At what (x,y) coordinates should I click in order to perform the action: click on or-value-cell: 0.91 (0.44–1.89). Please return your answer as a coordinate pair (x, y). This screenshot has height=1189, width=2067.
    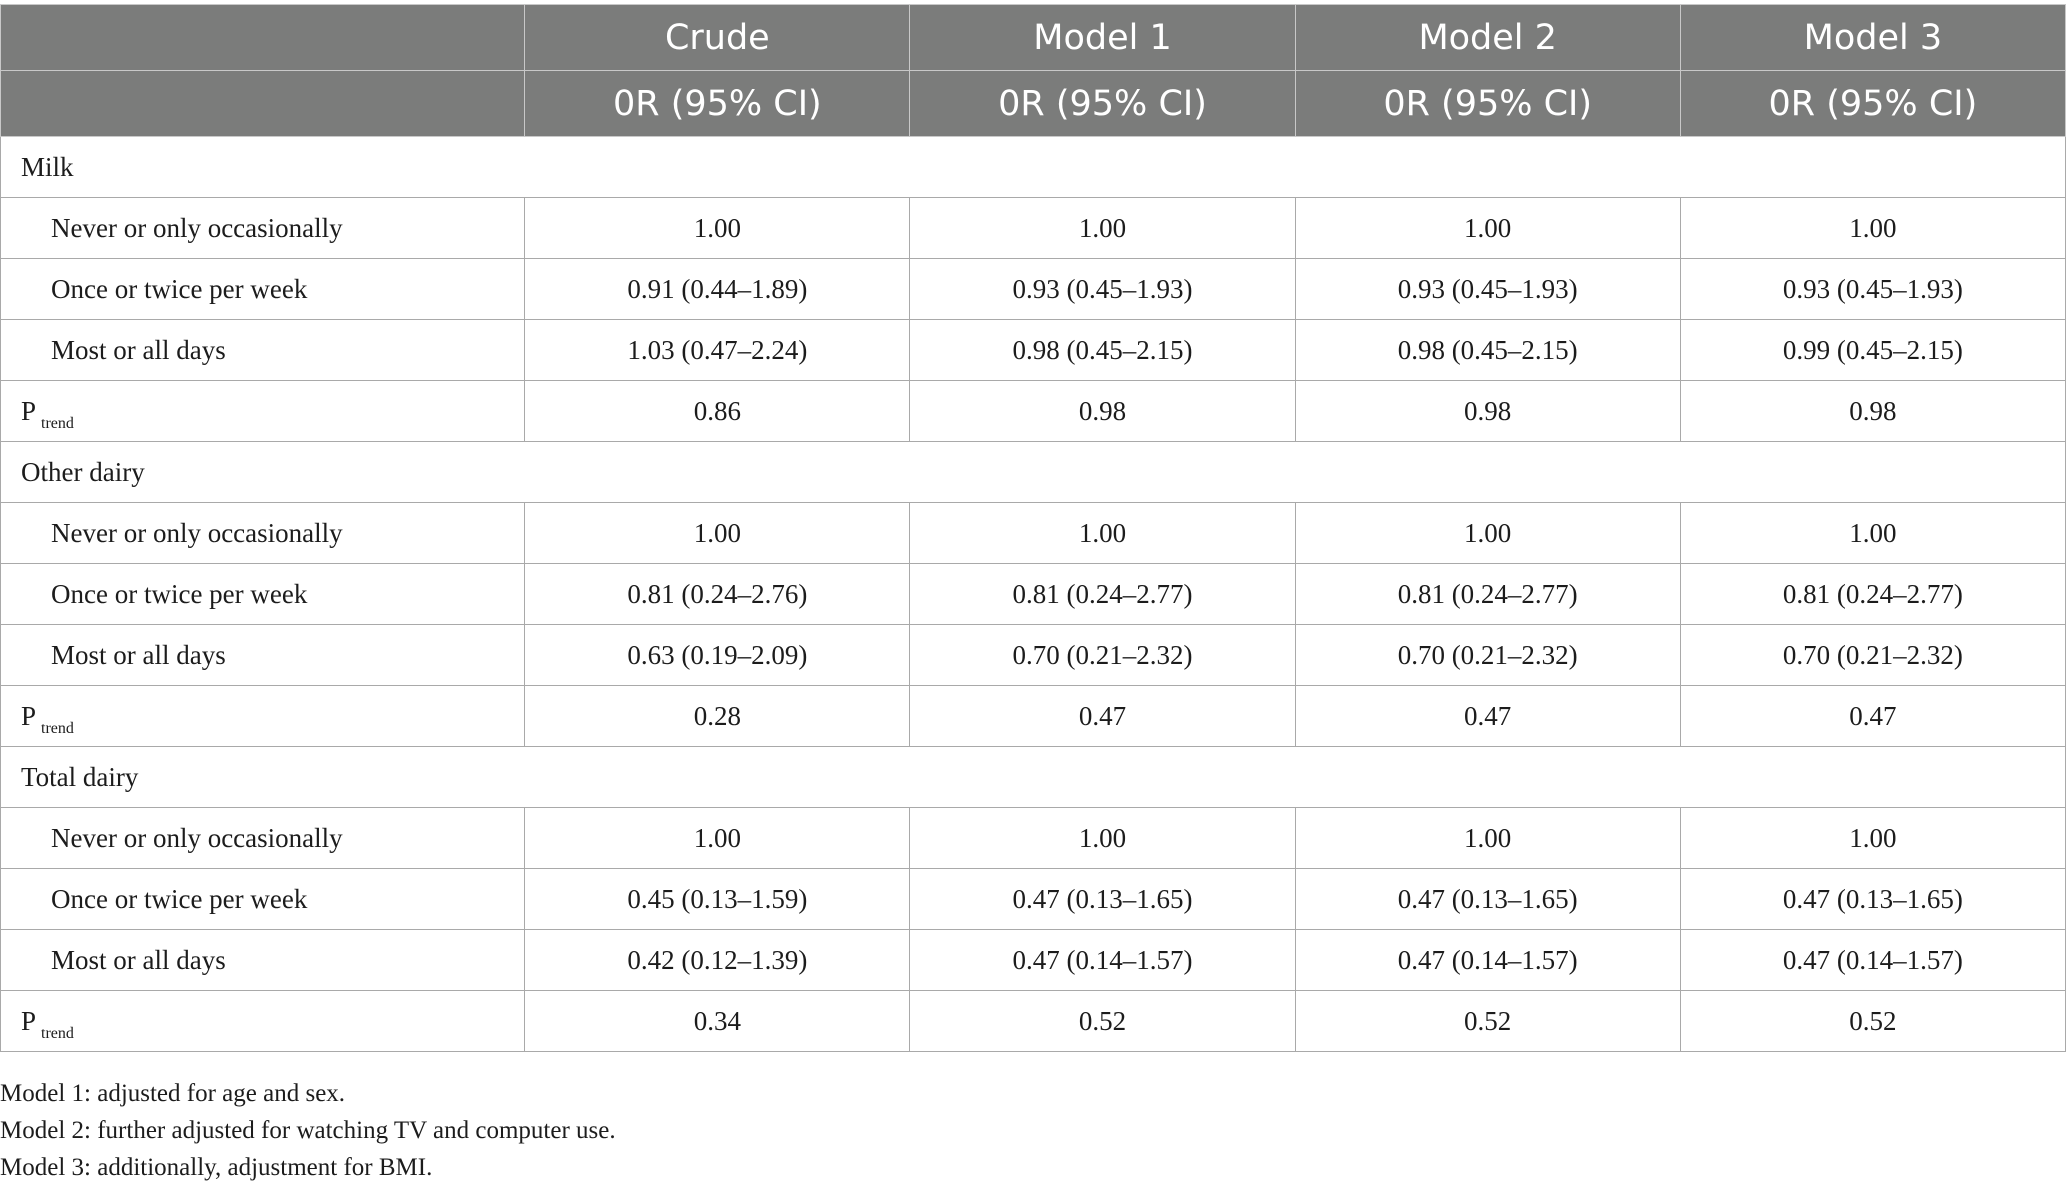
    Looking at the image, I should click on (717, 289).